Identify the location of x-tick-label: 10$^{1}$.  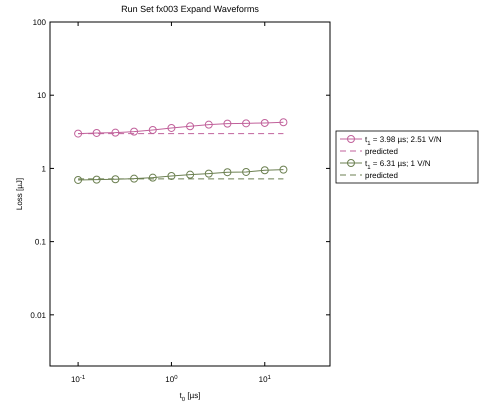
(265, 379).